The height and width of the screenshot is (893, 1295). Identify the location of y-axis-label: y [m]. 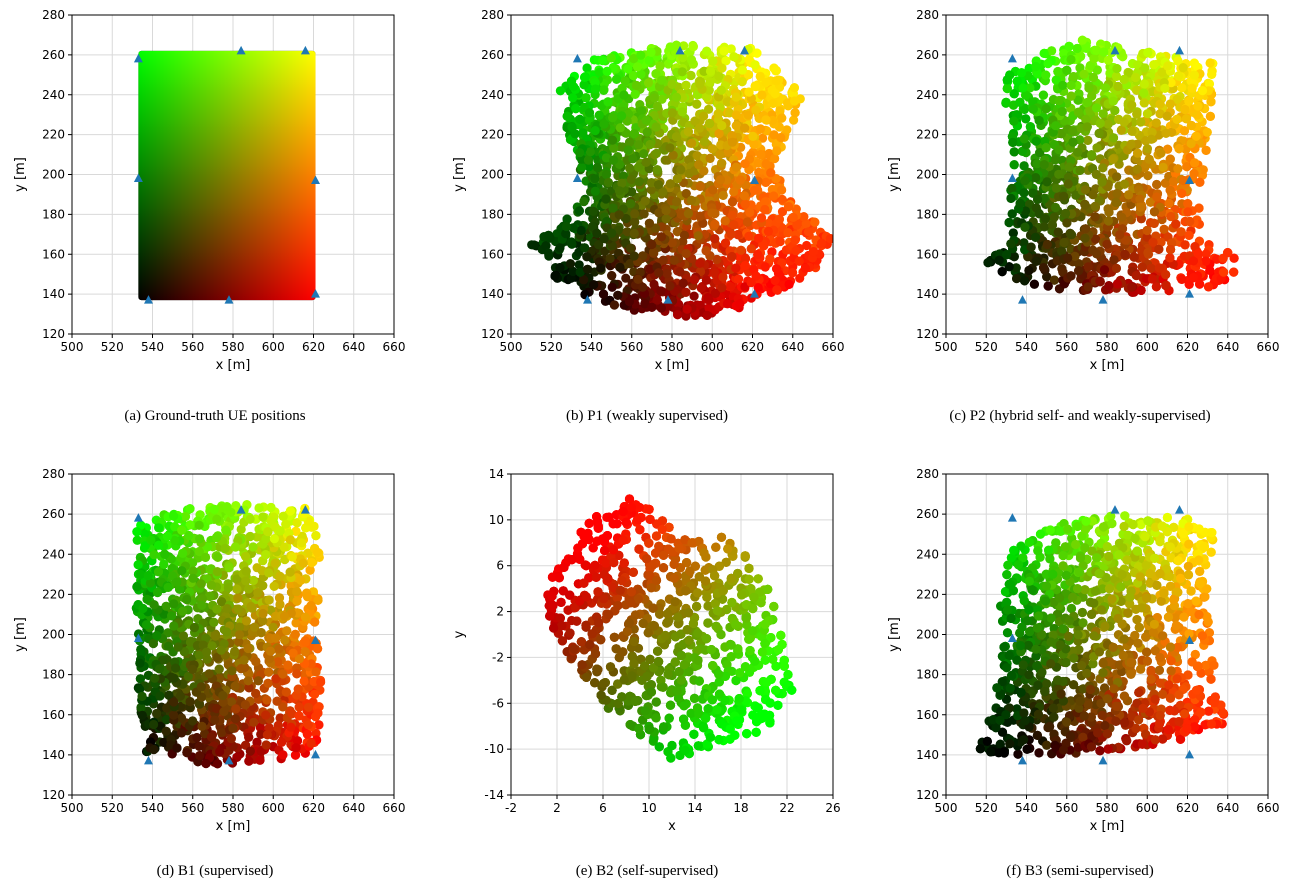
(20, 174).